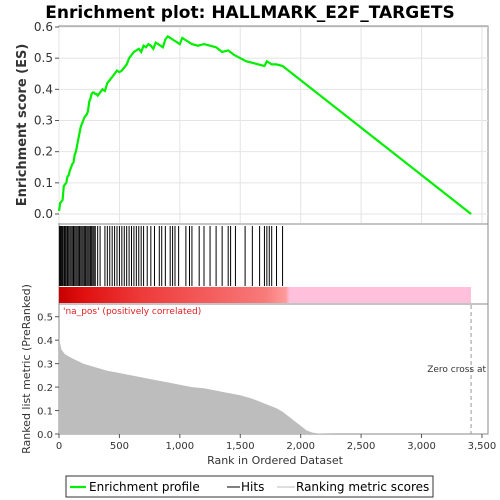 This screenshot has width=500, height=500. What do you see at coordinates (265, 295) in the screenshot?
I see `rank-color-bar` at bounding box center [265, 295].